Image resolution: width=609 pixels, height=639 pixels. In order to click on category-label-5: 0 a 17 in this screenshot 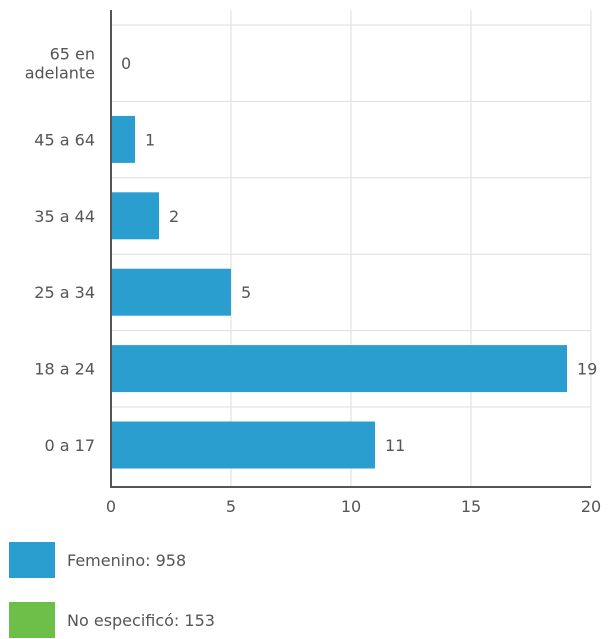, I will do `click(69, 445)`.